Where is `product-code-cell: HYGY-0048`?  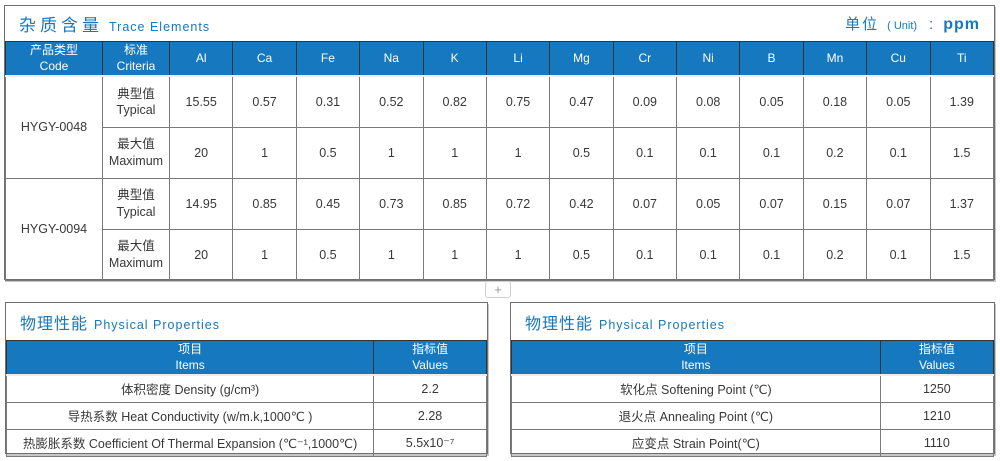 product-code-cell: HYGY-0048 is located at coordinates (54, 127).